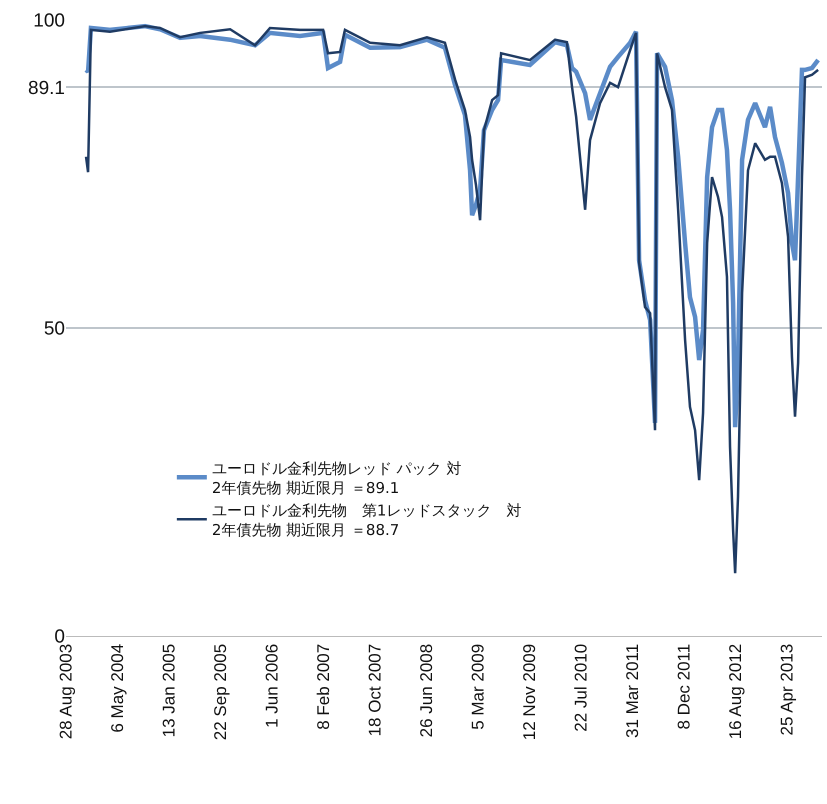  What do you see at coordinates (367, 520) in the screenshot?
I see `legend-label: ユーロドル金利先物 第1レッドスタック 対 2年債先物 期近限月 ＝88.7` at bounding box center [367, 520].